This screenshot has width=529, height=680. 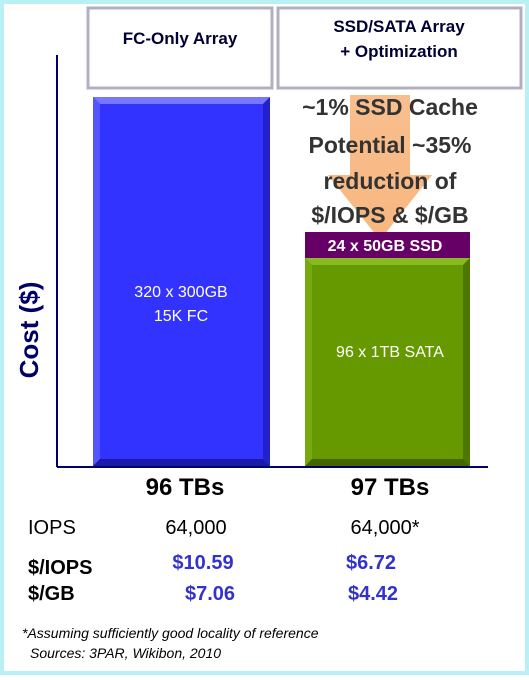 I want to click on bar-label: 24 x 50GB SSD, so click(x=385, y=246).